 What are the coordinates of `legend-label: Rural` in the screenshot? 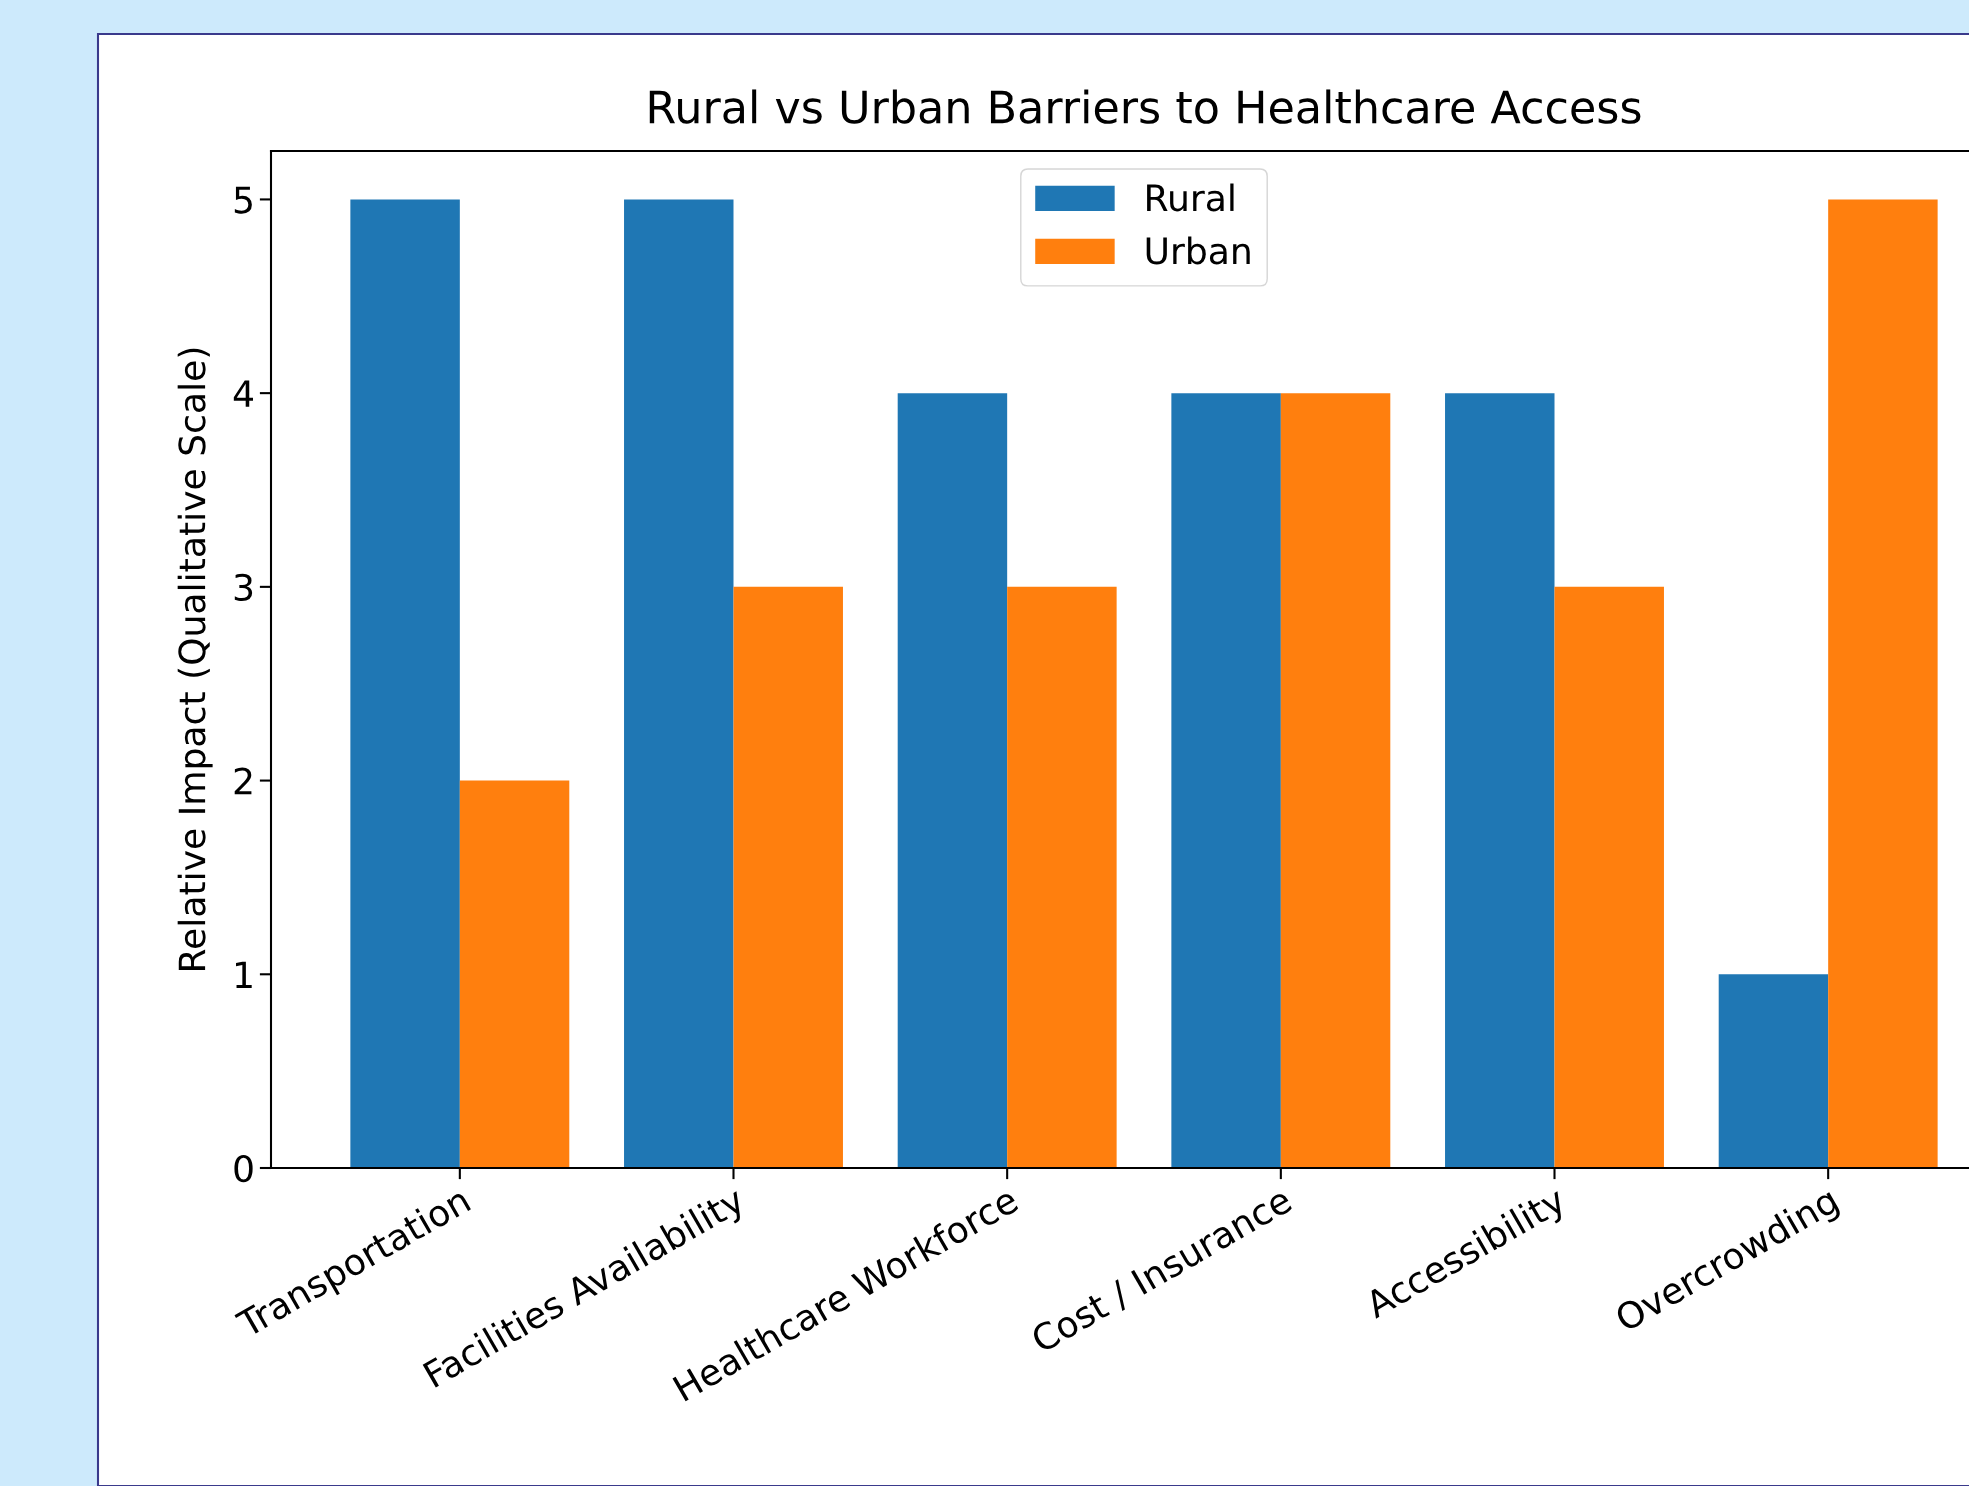 It's located at (1190, 197).